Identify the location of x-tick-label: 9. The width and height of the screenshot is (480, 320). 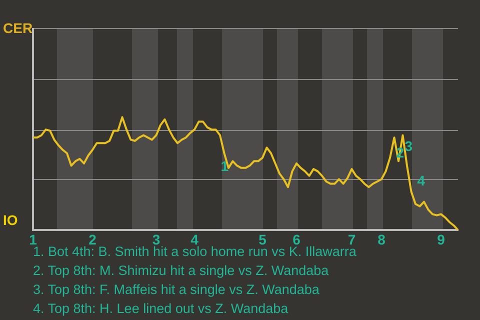
(441, 239).